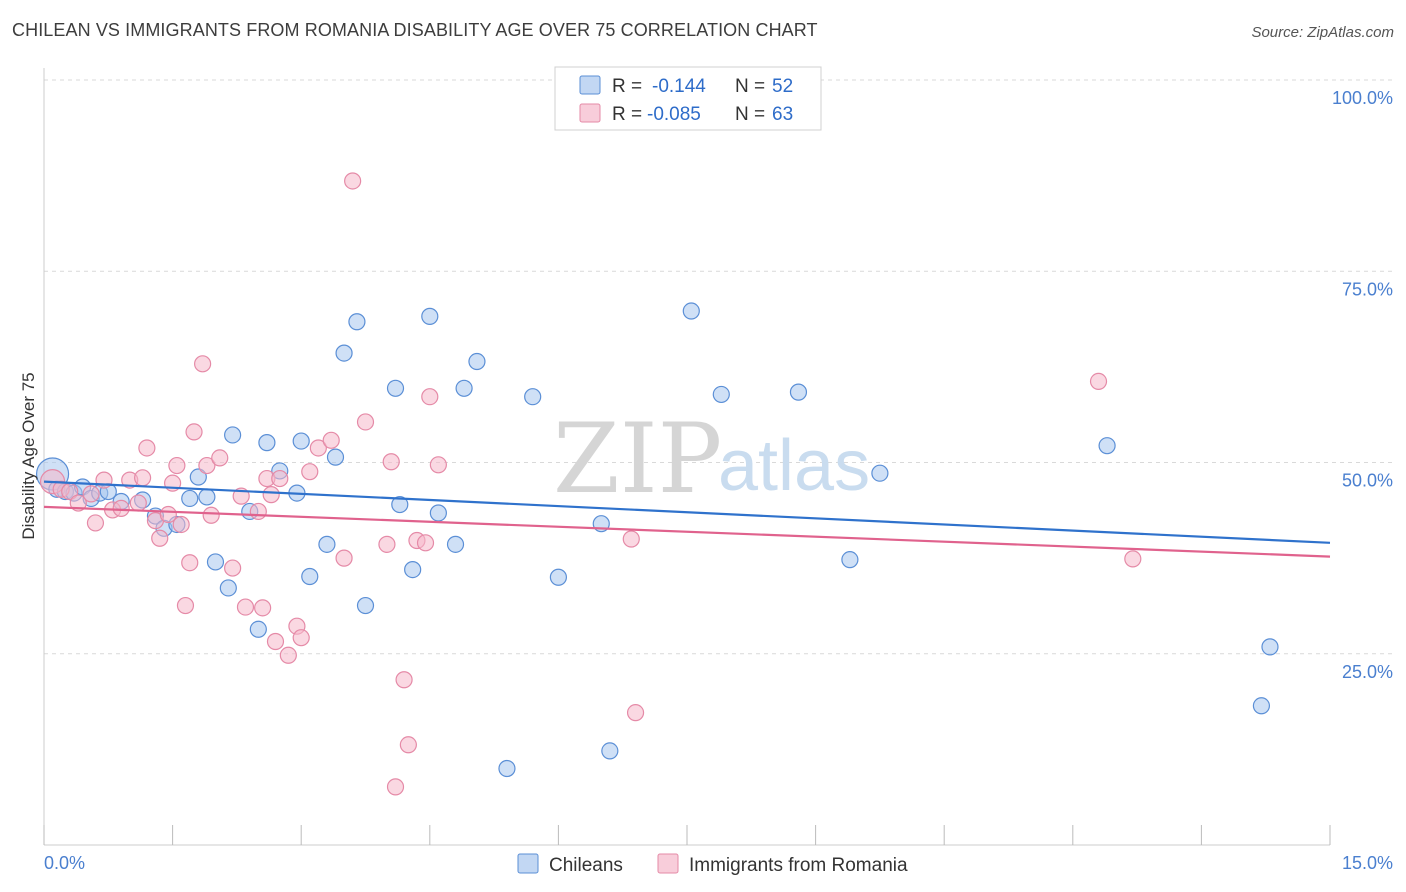 This screenshot has width=1406, height=892. Describe the element at coordinates (687, 531) in the screenshot. I see `trend-line-romania` at that location.